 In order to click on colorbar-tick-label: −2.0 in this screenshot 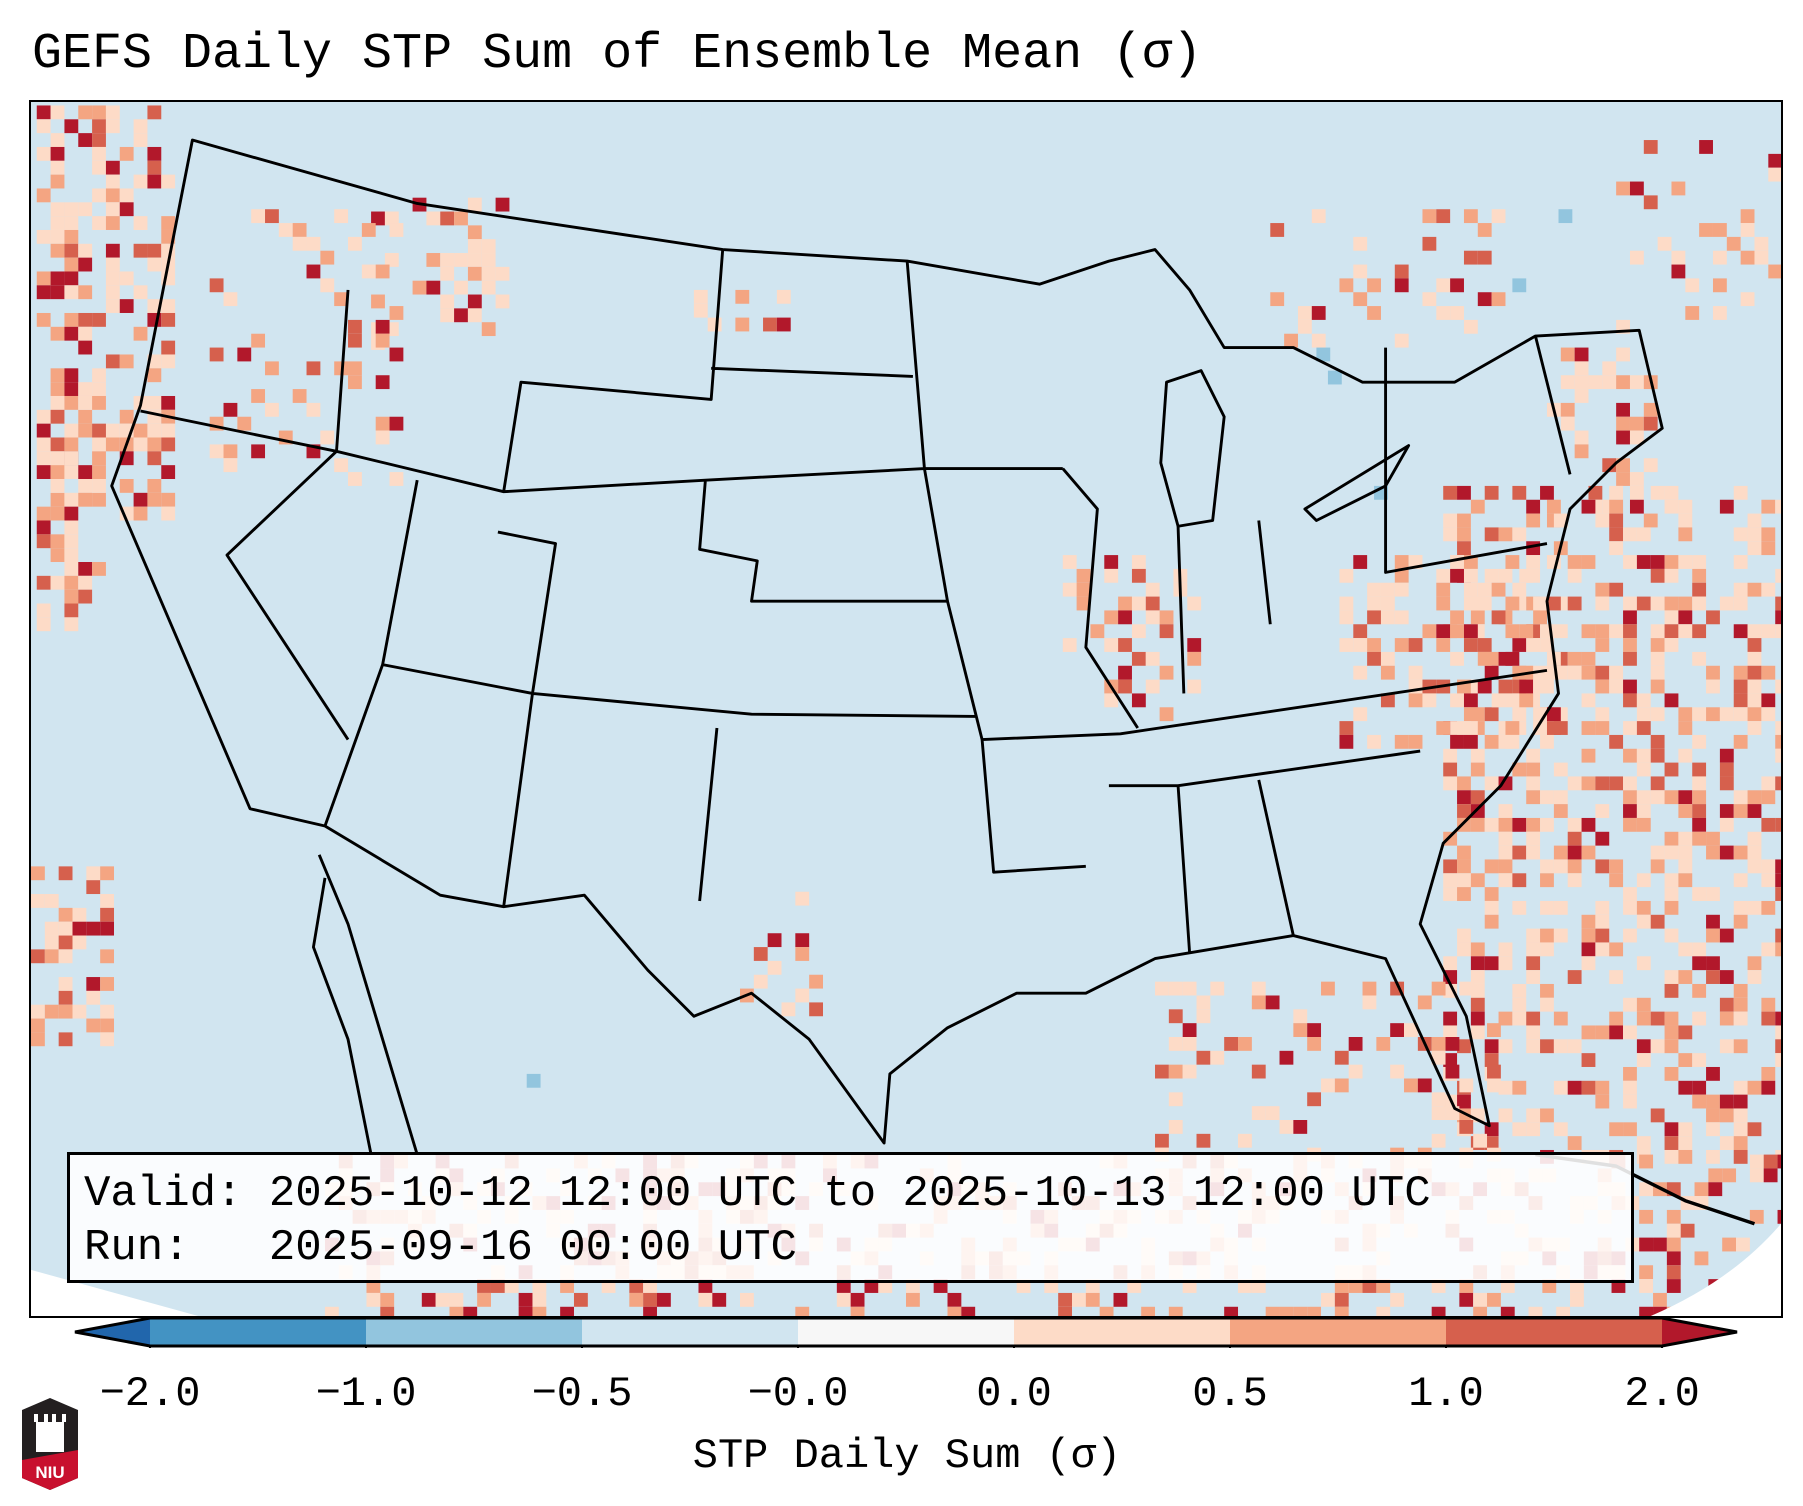, I will do `click(150, 1394)`.